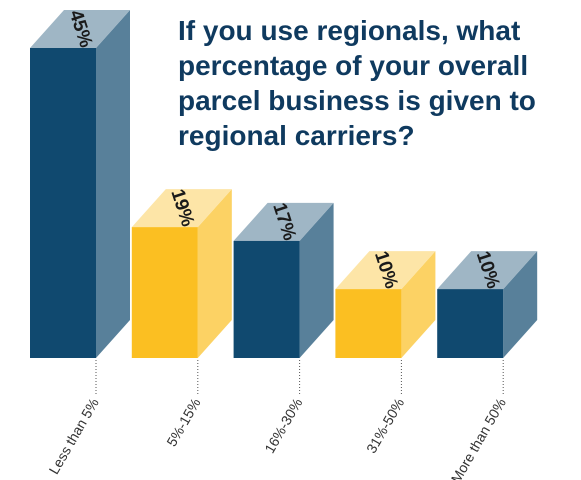 This screenshot has height=480, width=581. Describe the element at coordinates (296, 135) in the screenshot. I see `chart-title: regional carriers?` at that location.